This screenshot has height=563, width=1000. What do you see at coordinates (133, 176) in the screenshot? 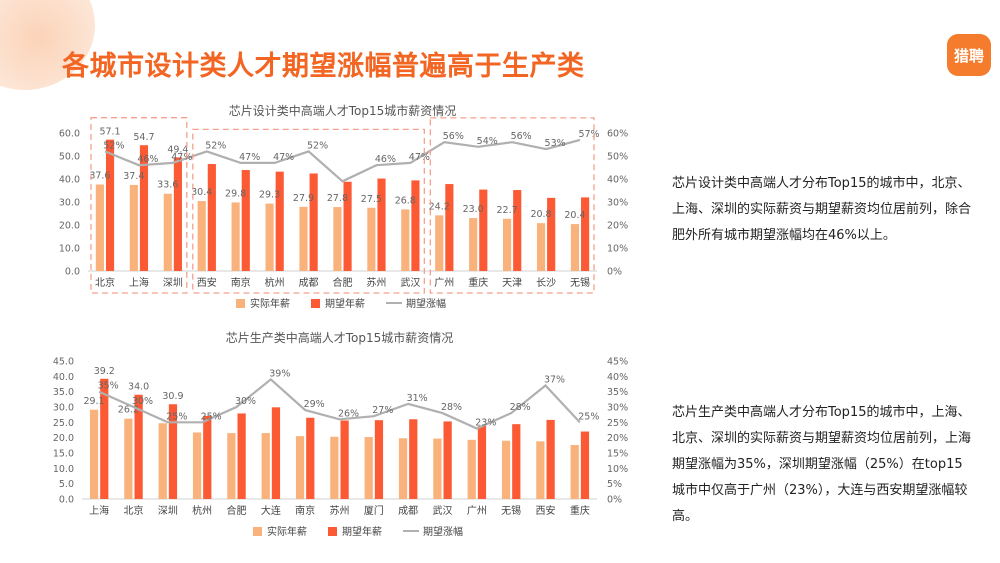
I see `actual-data-label: 37.4` at bounding box center [133, 176].